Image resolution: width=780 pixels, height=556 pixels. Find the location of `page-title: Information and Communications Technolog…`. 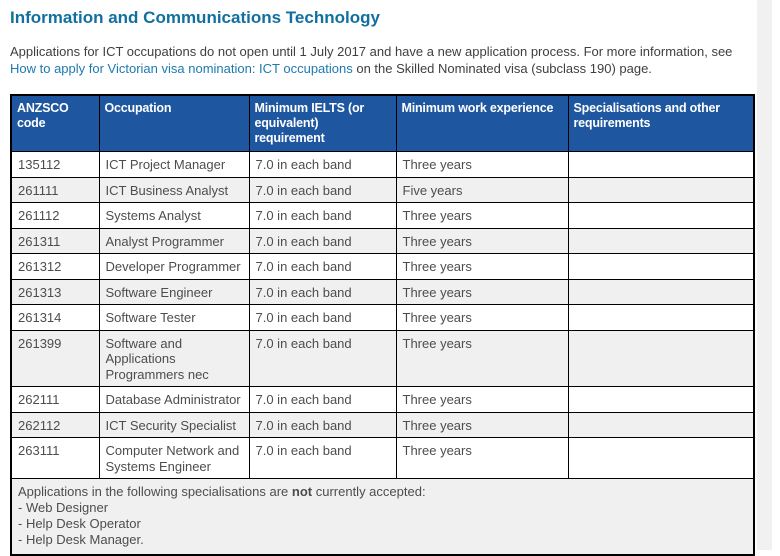

page-title: Information and Communications Technolog… is located at coordinates (195, 17).